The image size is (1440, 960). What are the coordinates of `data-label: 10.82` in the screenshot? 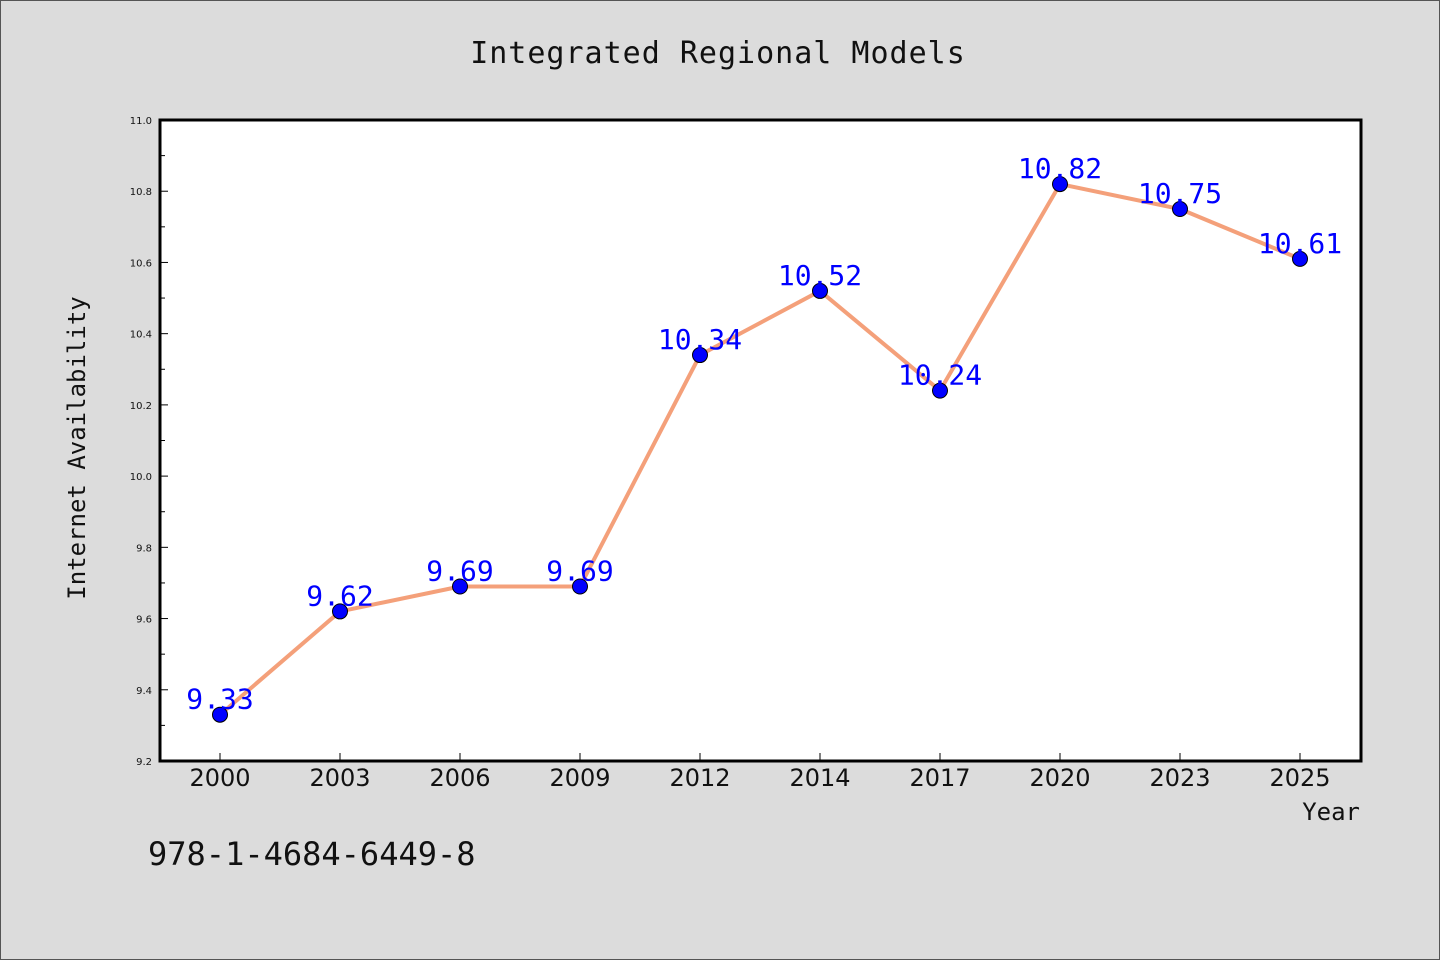 It's located at (1060, 168).